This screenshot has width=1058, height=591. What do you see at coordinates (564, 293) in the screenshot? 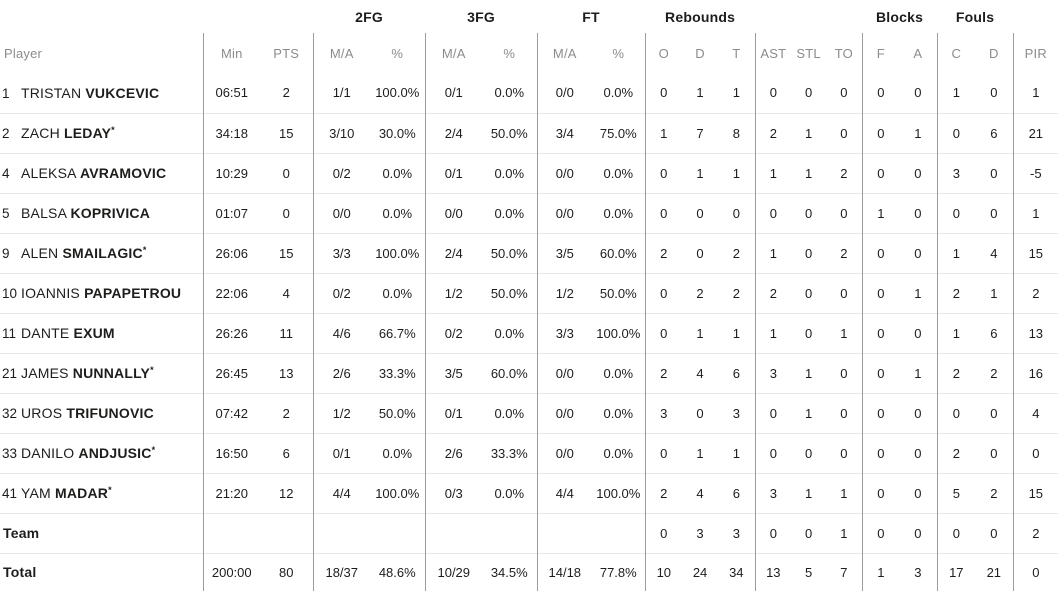
I see `stat-ft-ma: 1/2` at bounding box center [564, 293].